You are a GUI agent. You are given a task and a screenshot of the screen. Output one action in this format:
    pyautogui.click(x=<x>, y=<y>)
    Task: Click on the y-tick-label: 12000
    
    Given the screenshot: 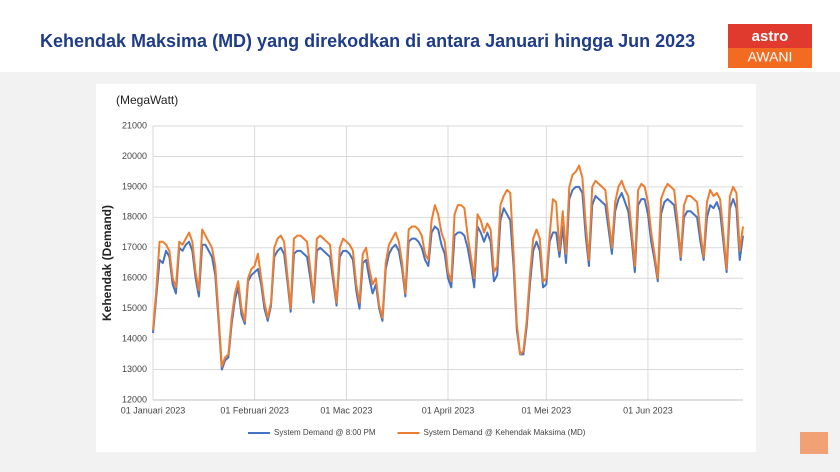 What is the action you would take?
    pyautogui.click(x=134, y=399)
    